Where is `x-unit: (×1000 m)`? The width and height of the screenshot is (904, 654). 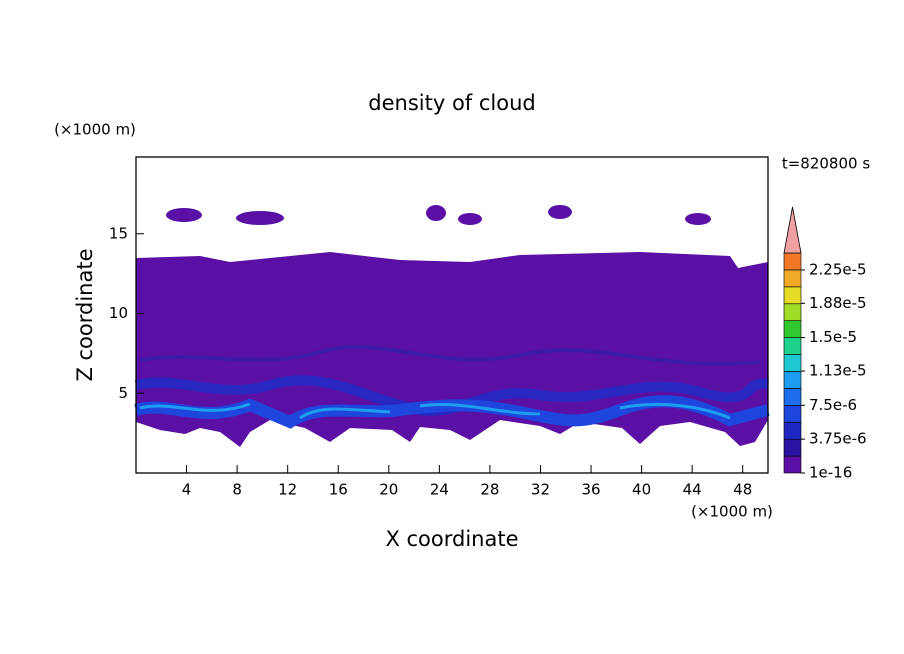
x-unit: (×1000 m) is located at coordinates (732, 512).